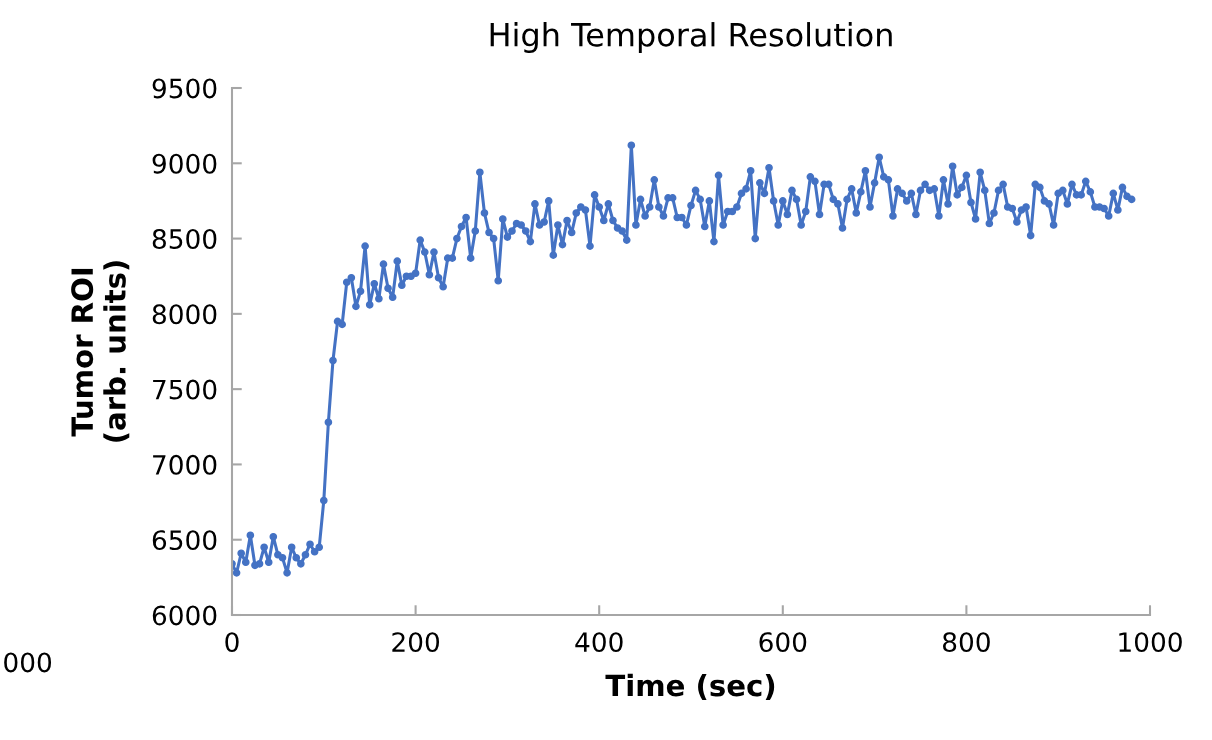  What do you see at coordinates (28, 662) in the screenshot?
I see `text: 000` at bounding box center [28, 662].